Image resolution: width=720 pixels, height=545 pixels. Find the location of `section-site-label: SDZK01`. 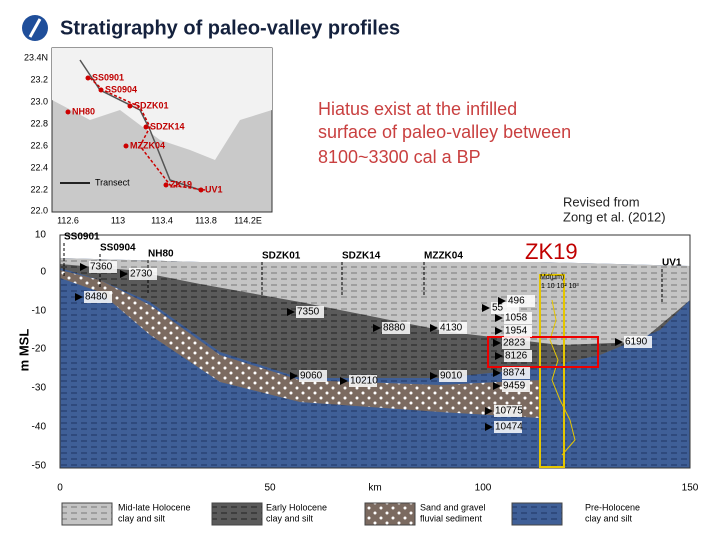

section-site-label: SDZK01 is located at coordinates (281, 256).